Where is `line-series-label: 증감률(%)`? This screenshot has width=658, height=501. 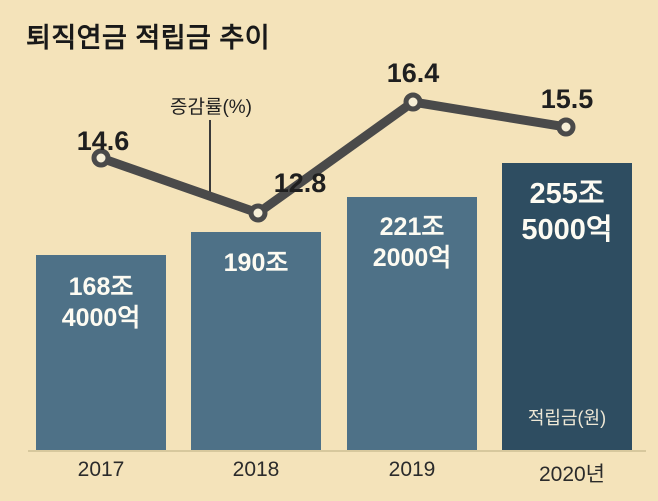
line-series-label: 증감률(%) is located at coordinates (211, 107).